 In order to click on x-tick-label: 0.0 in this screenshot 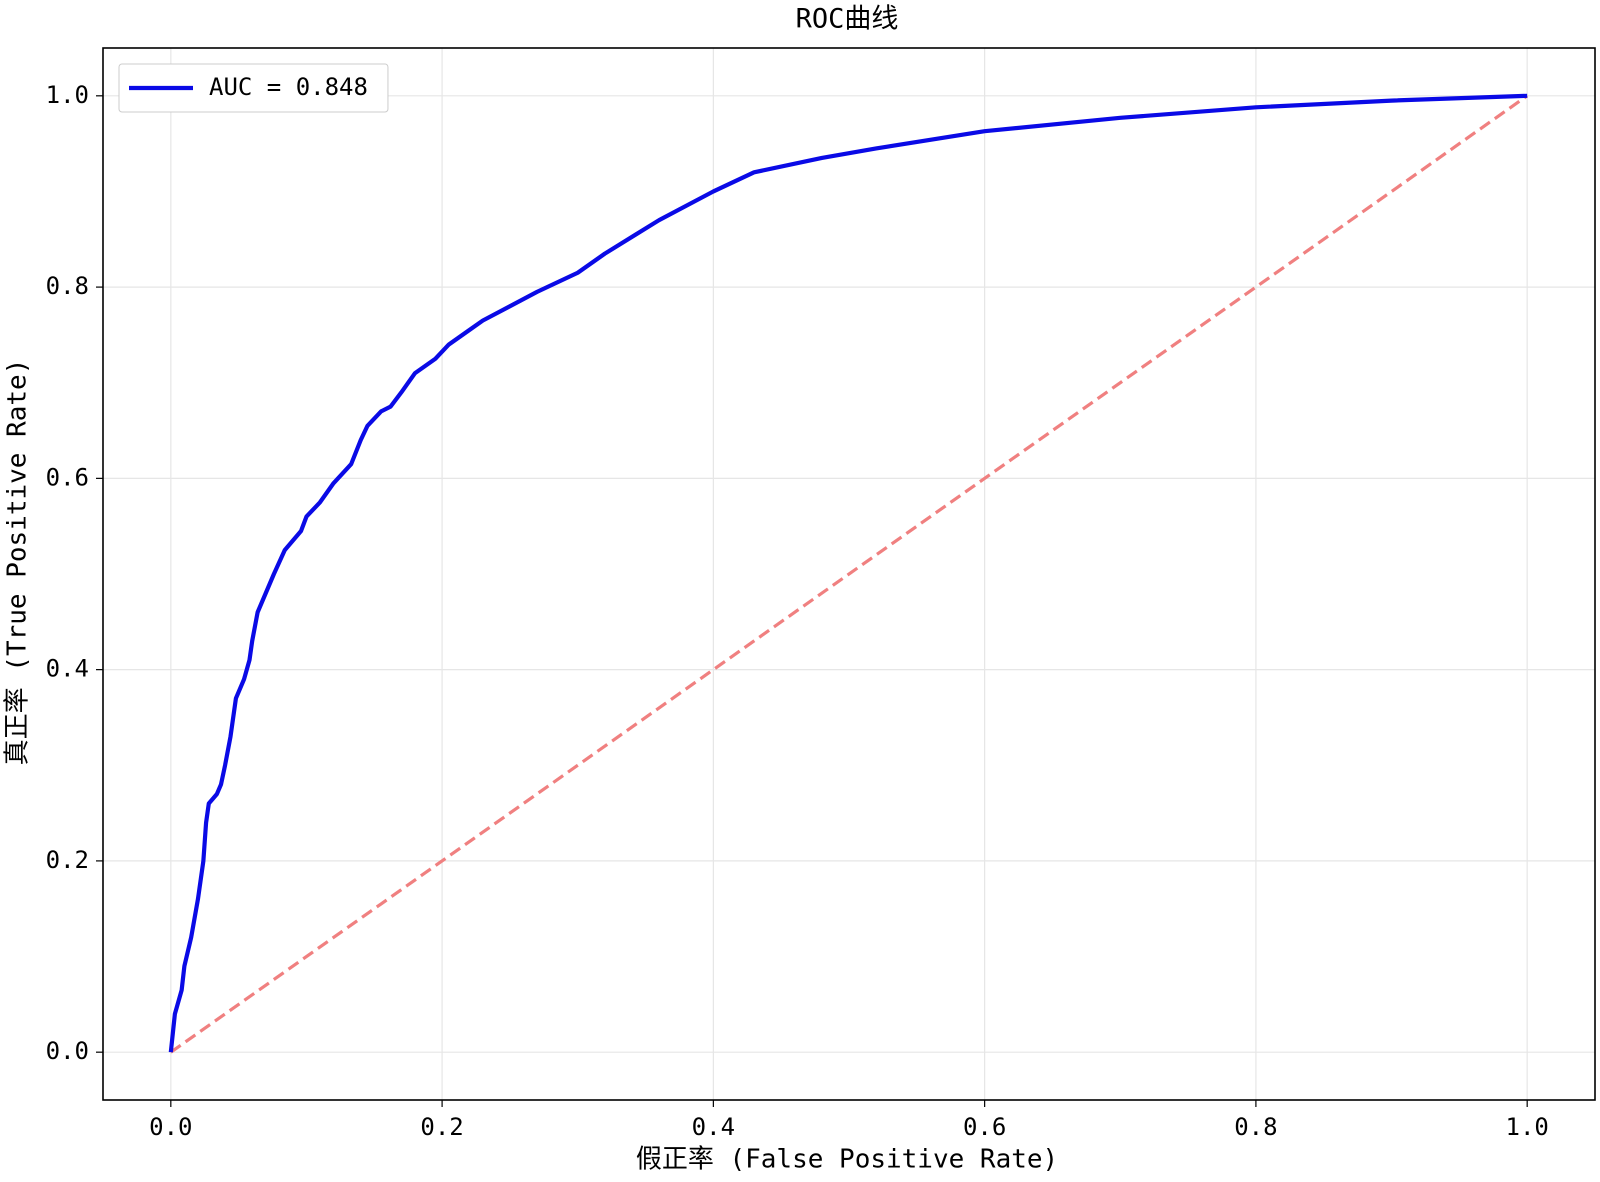, I will do `click(170, 1127)`.